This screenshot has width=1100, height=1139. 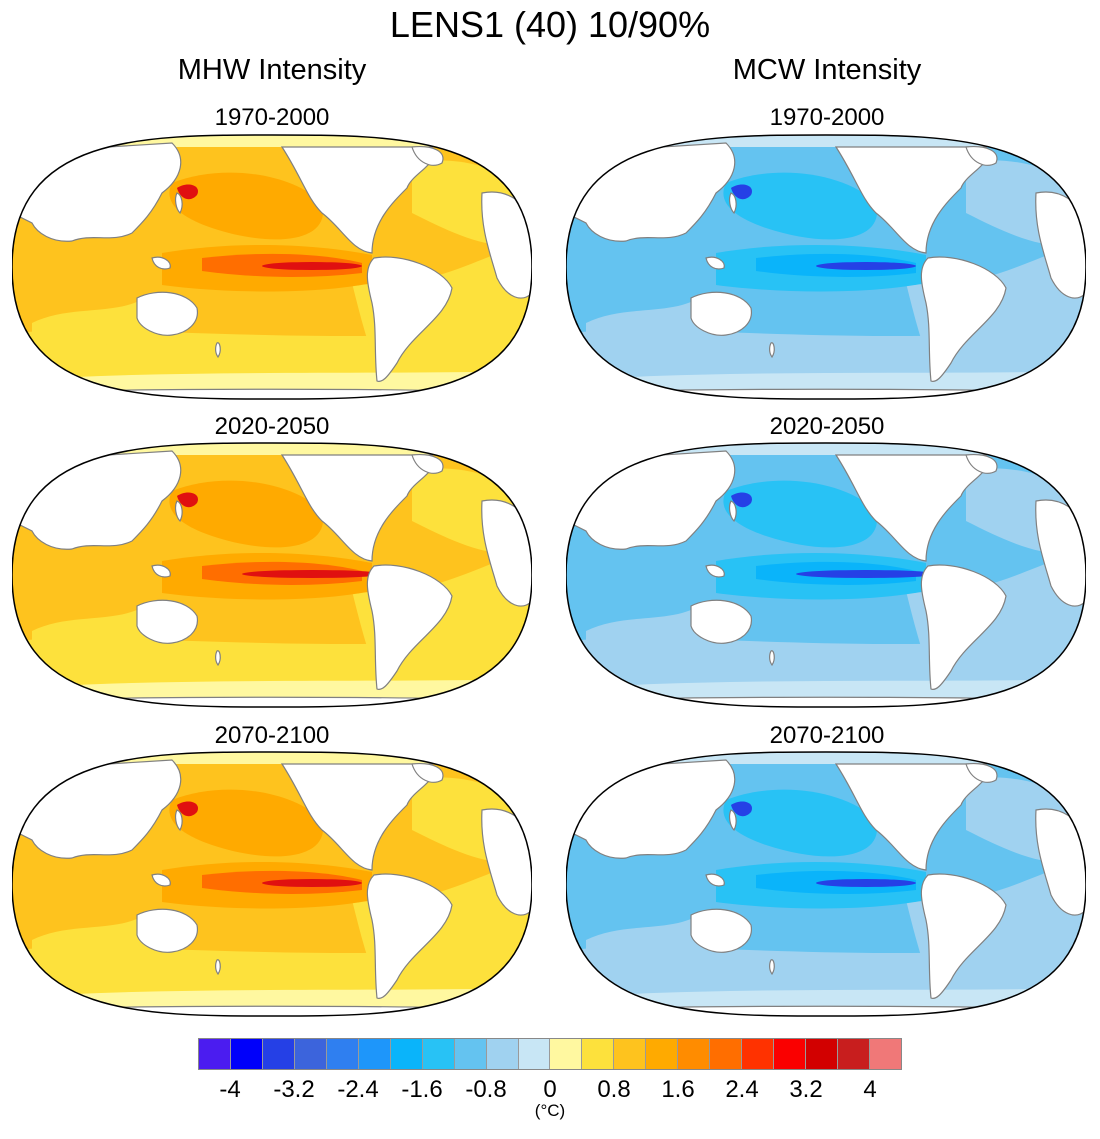 I want to click on colorbar-tick-label: 4, so click(x=870, y=1089).